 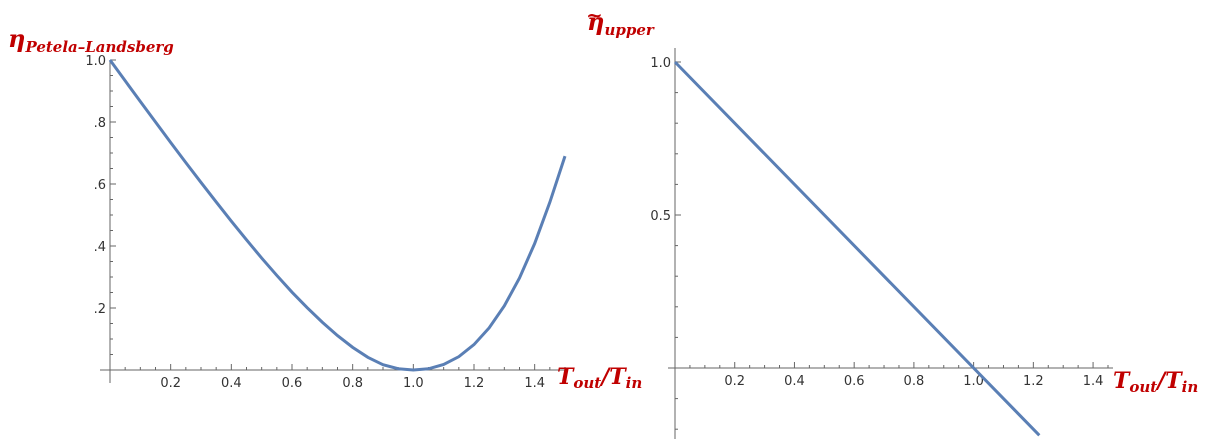 I want to click on left-x-tick-label: 0.6, so click(x=292, y=383).